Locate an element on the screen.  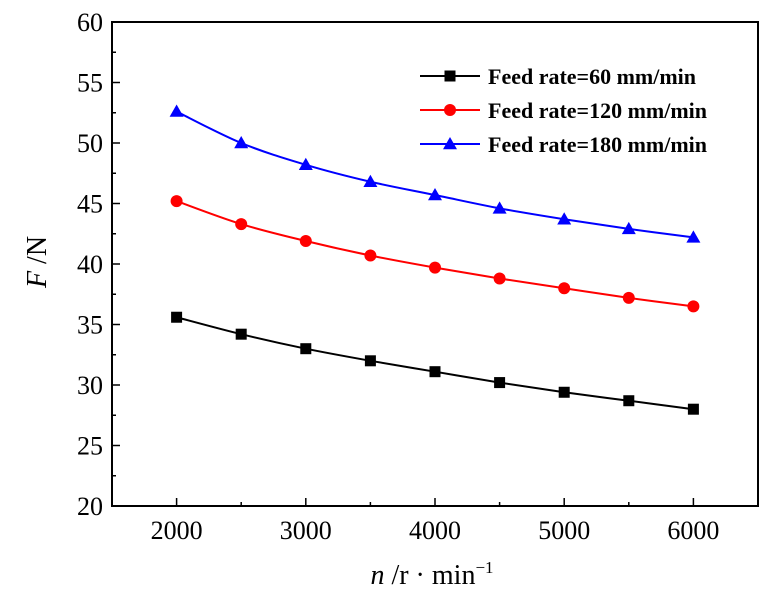
x-axis-title: n /r · min−1 is located at coordinates (431, 574).